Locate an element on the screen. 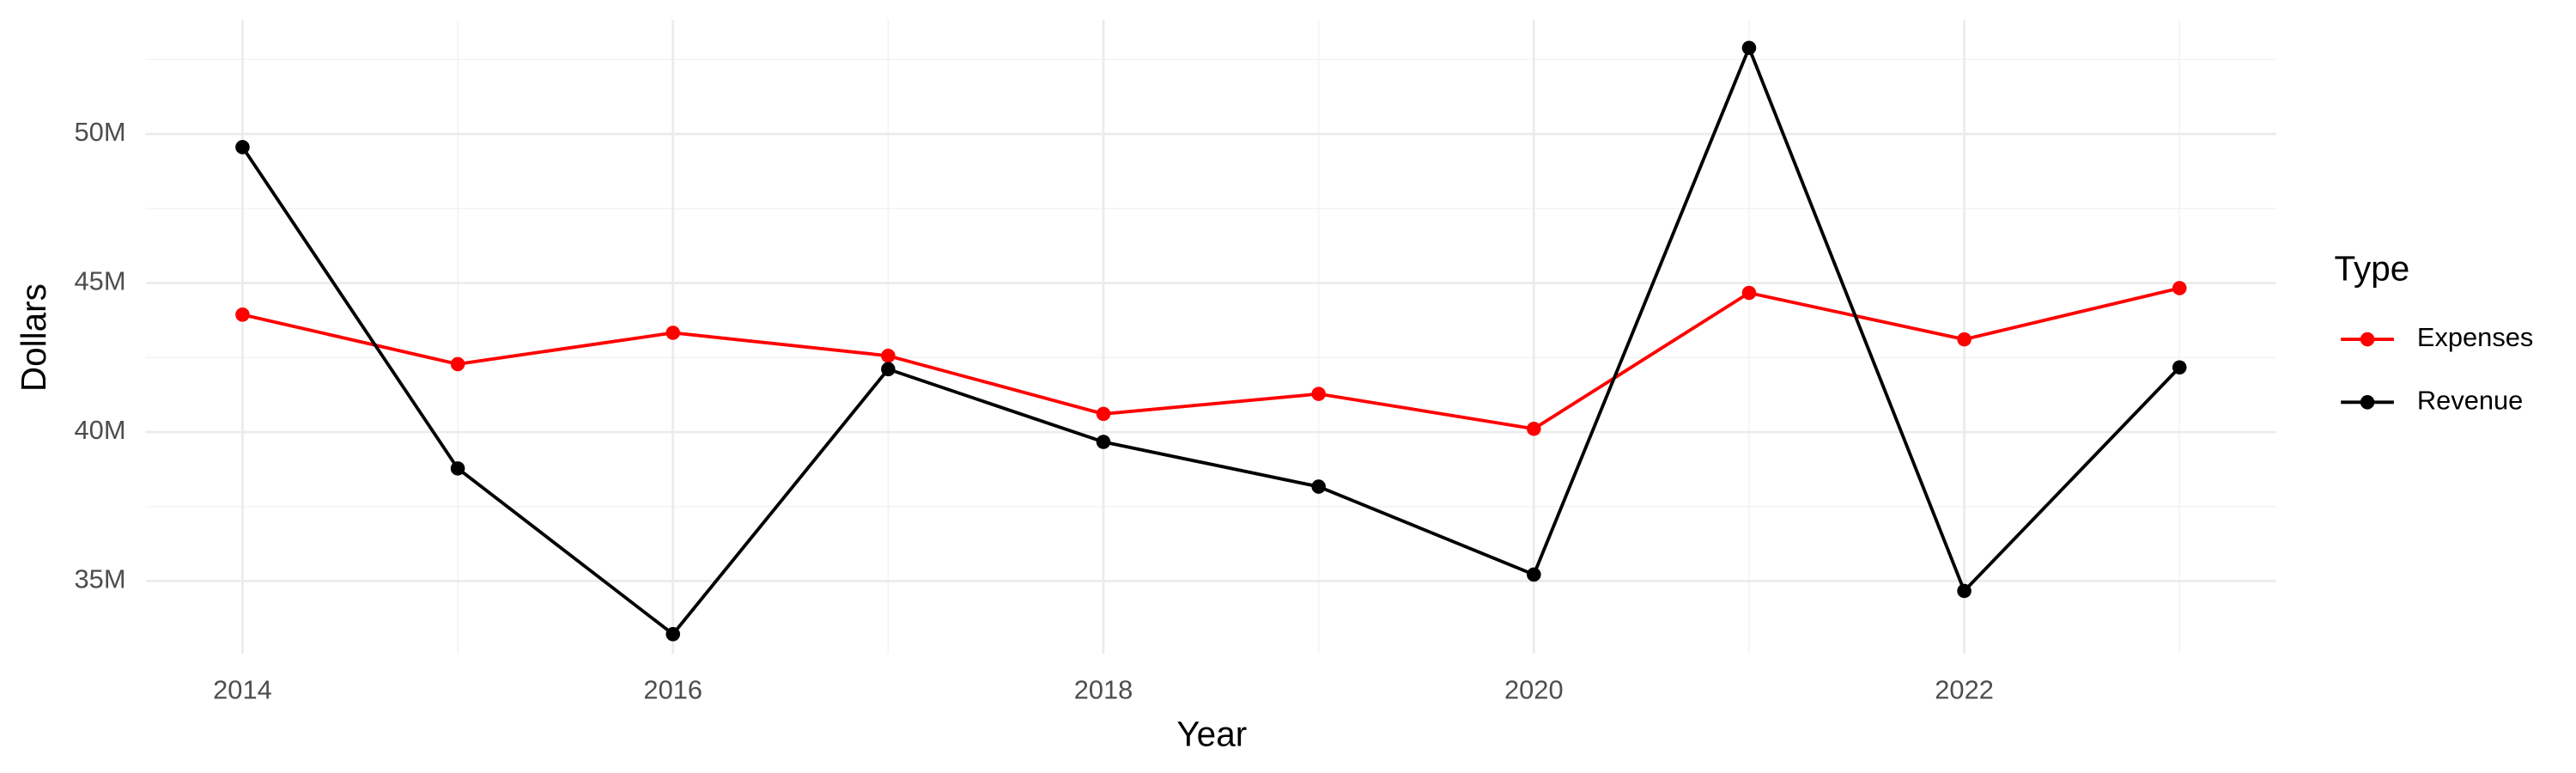 The width and height of the screenshot is (2576, 773). x-tick-label: 2018 is located at coordinates (1103, 690).